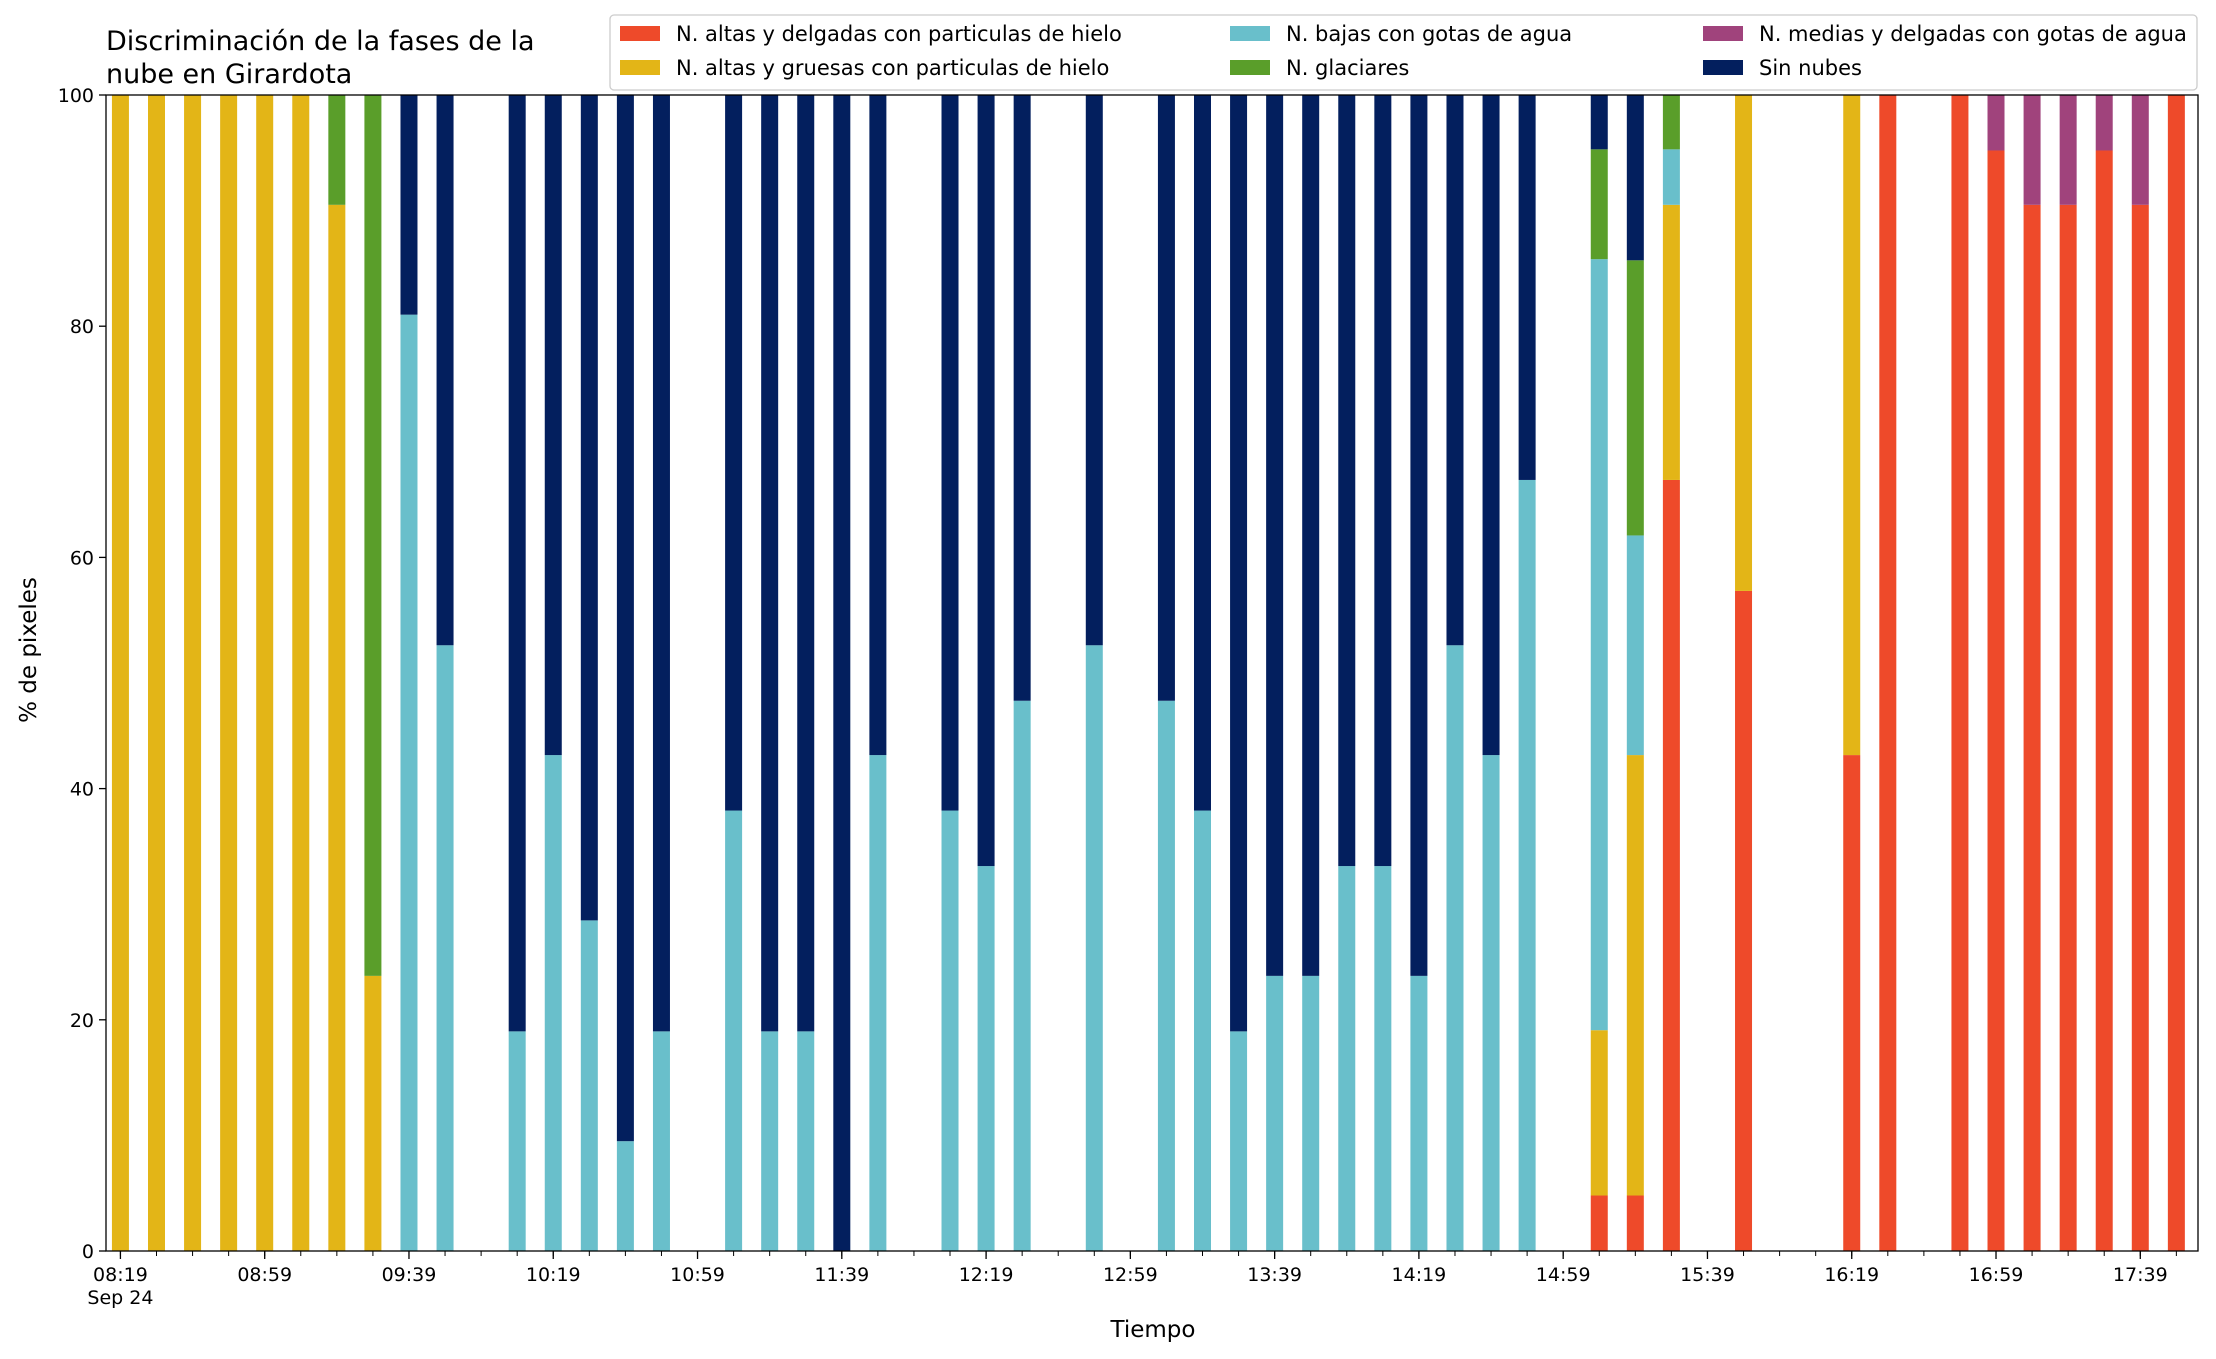 The image size is (2216, 1359). What do you see at coordinates (986, 1275) in the screenshot?
I see `x-tick-label: 12:19` at bounding box center [986, 1275].